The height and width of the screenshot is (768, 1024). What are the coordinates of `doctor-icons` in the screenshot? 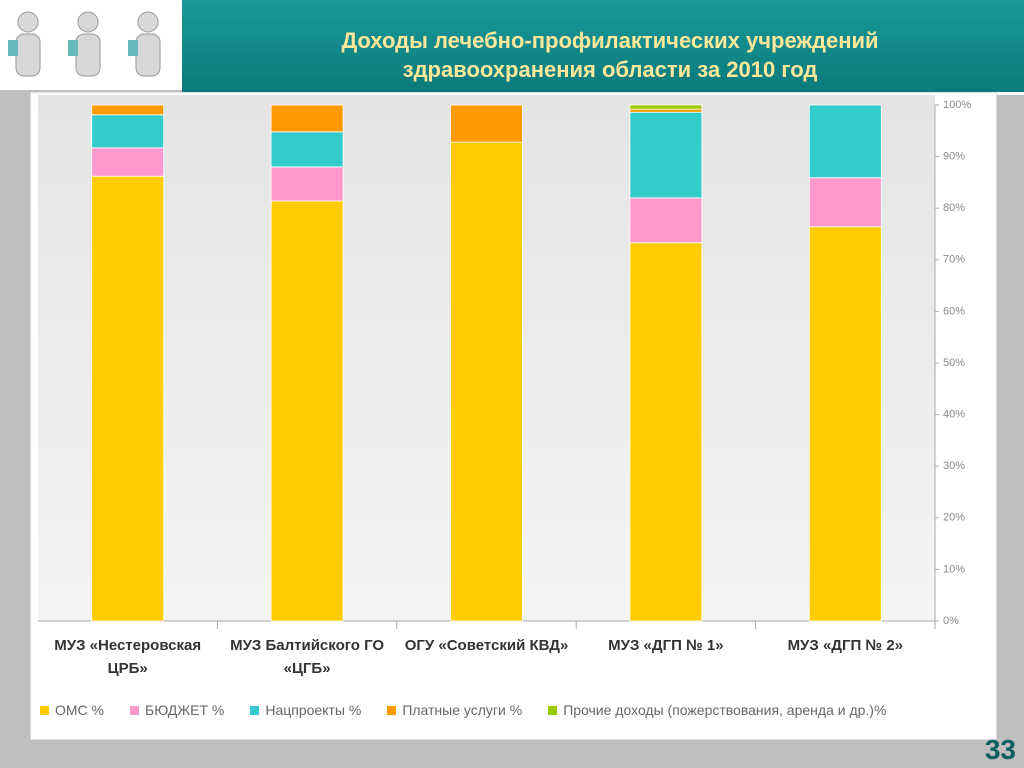 It's located at (84, 44).